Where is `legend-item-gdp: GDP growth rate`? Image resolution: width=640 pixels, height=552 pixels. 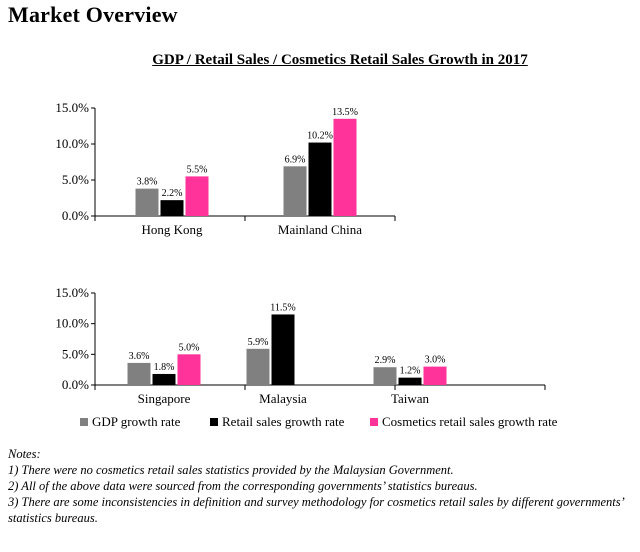
legend-item-gdp: GDP growth rate is located at coordinates (130, 422).